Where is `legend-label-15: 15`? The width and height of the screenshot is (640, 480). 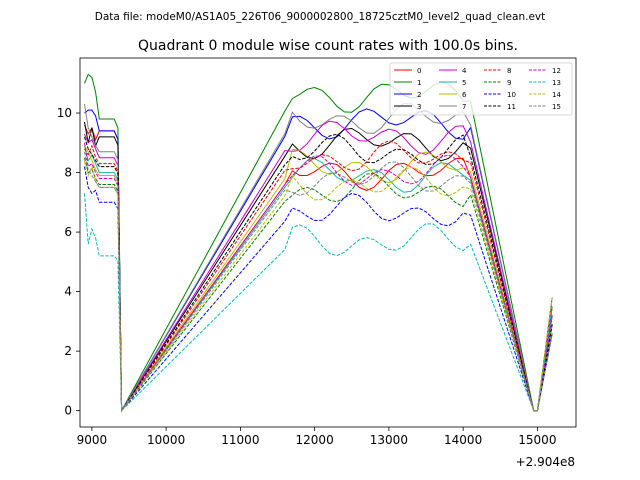 legend-label-15: 15 is located at coordinates (556, 107).